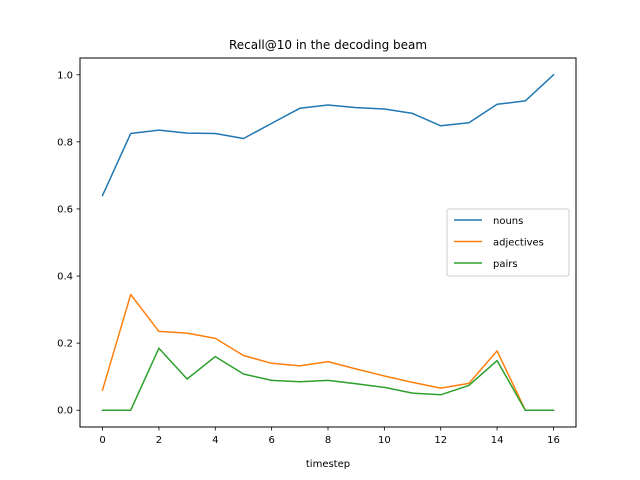 Image resolution: width=640 pixels, height=480 pixels. Describe the element at coordinates (518, 243) in the screenshot. I see `legend-label-adjectives: adjectives` at that location.